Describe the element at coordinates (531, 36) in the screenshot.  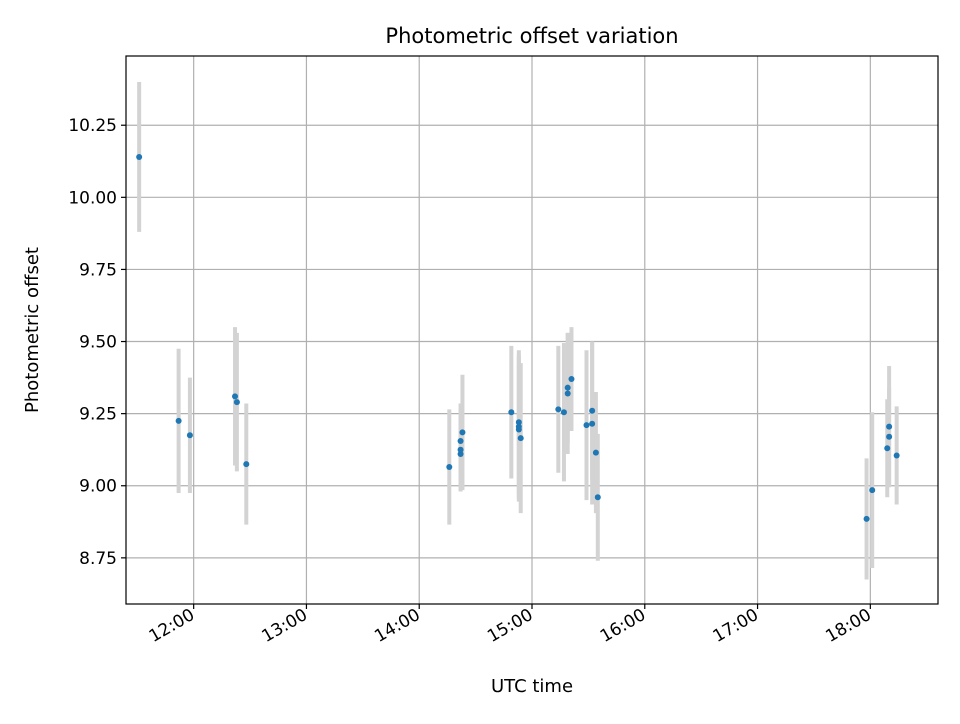
I see `chart-title: Photometric offset variation` at that location.